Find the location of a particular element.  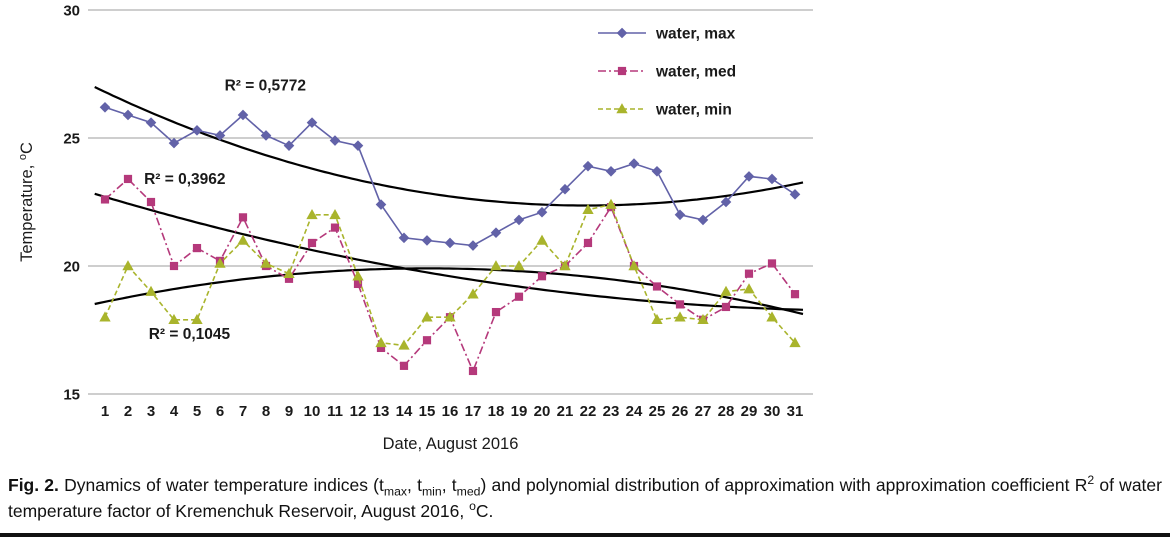

x-tick-label: 17 is located at coordinates (473, 411).